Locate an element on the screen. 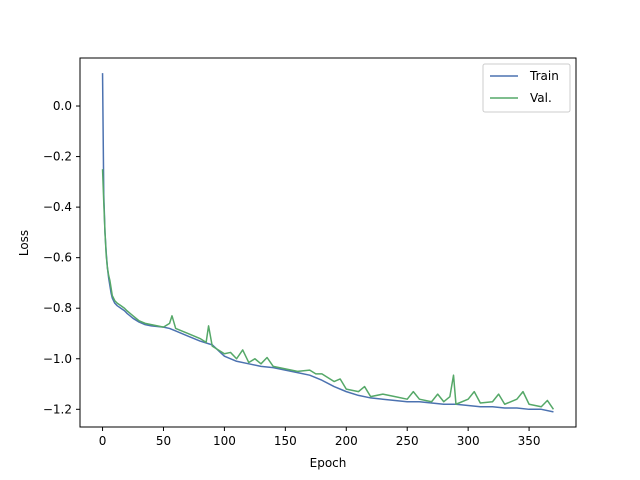  y-axis-ticks: 0.0 −0.2 −0.4 −0.6 −0.8 −1.0 −1.2 is located at coordinates (61, 257).